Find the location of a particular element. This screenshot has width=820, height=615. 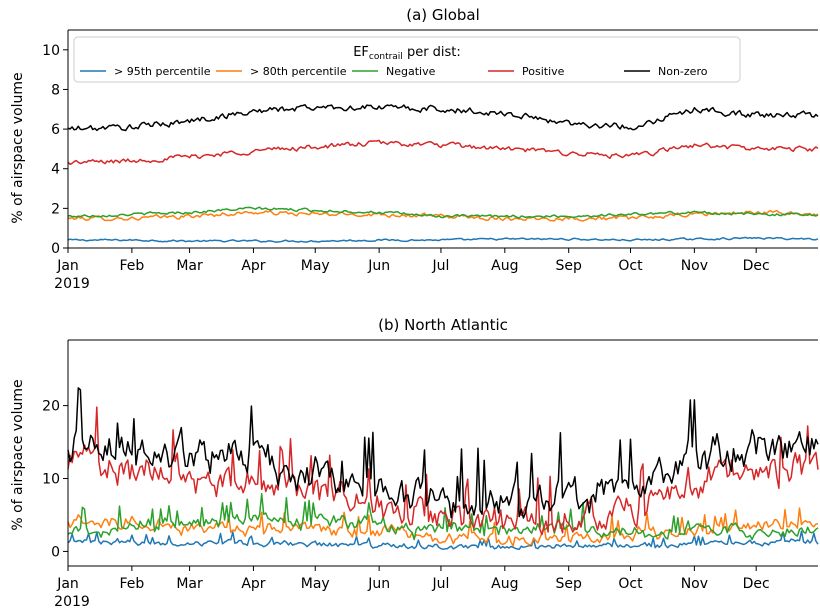

chart-title: (a) Global is located at coordinates (443, 15).